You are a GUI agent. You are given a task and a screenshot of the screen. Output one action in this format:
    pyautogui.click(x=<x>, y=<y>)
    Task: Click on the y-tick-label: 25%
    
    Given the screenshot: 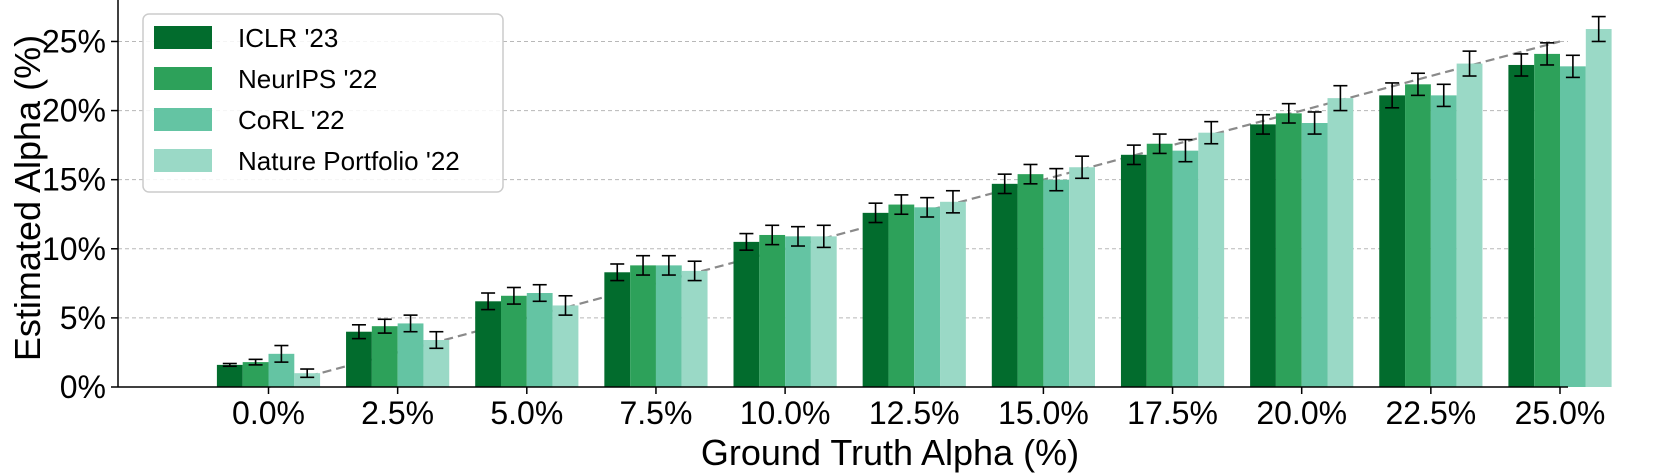 What is the action you would take?
    pyautogui.click(x=74, y=41)
    